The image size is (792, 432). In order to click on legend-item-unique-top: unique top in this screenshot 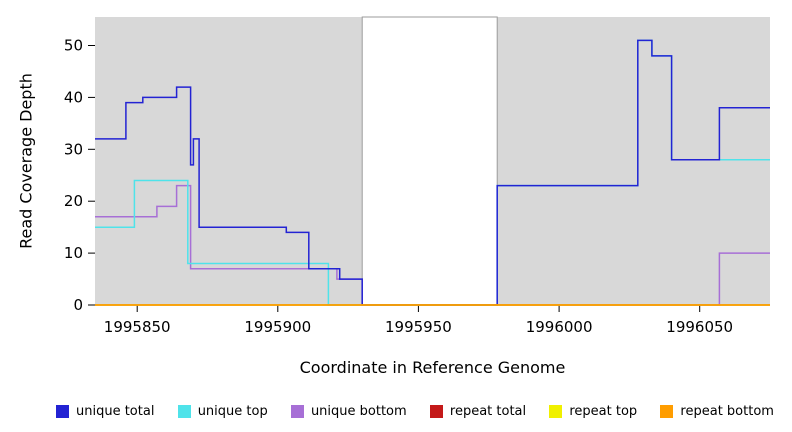, I will do `click(222, 411)`.